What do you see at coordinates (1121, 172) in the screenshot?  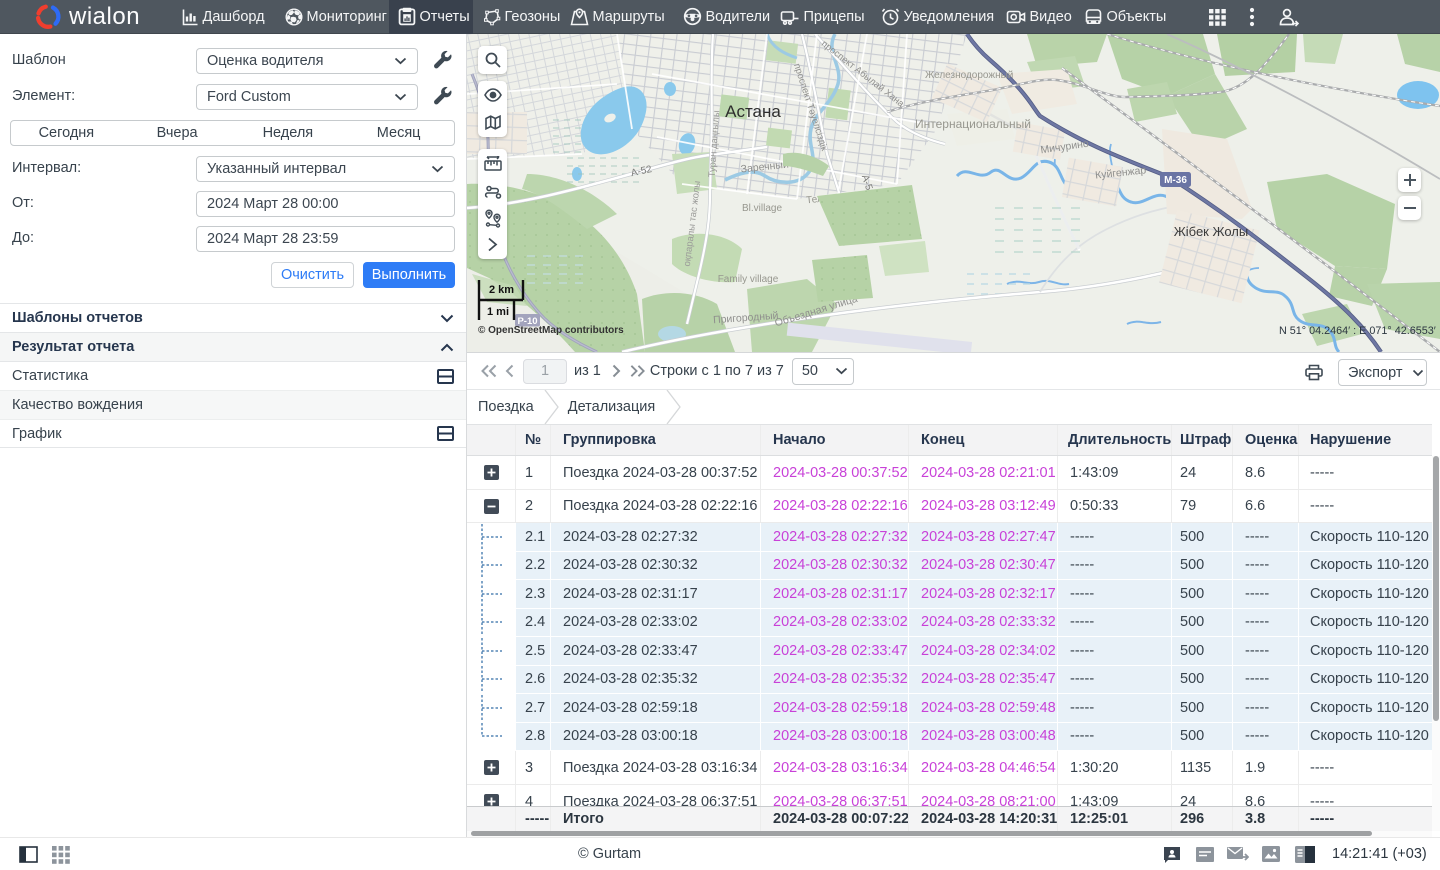 I see `svg-text: Куйгенжар` at bounding box center [1121, 172].